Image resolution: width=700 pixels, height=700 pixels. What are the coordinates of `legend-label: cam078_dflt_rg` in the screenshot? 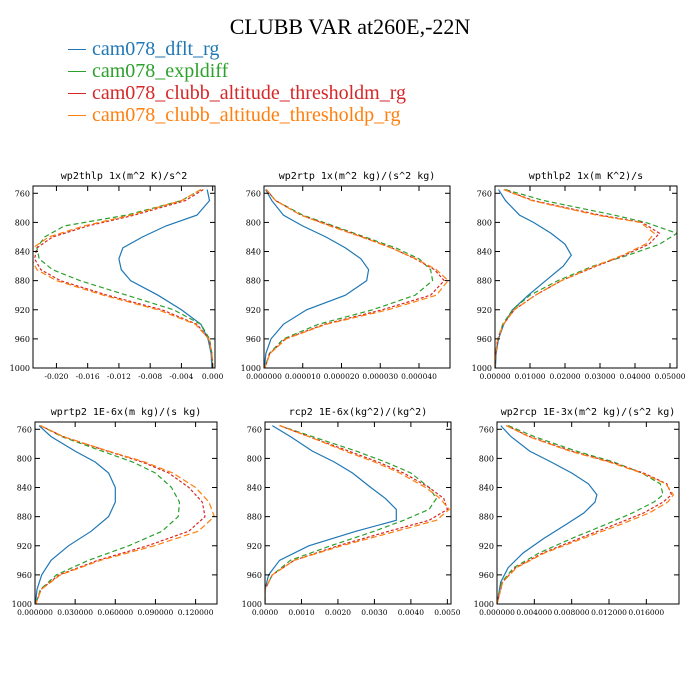 It's located at (156, 49).